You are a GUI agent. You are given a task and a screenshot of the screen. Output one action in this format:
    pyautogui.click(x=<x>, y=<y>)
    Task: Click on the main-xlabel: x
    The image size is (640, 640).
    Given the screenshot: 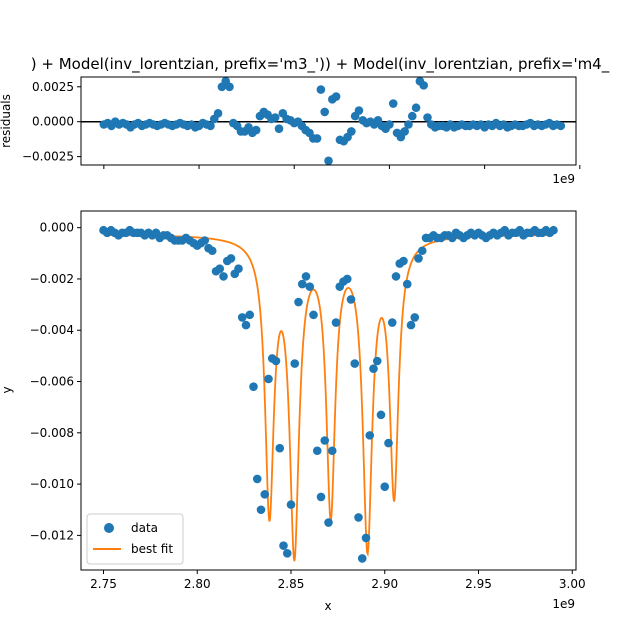 What is the action you would take?
    pyautogui.click(x=327, y=606)
    